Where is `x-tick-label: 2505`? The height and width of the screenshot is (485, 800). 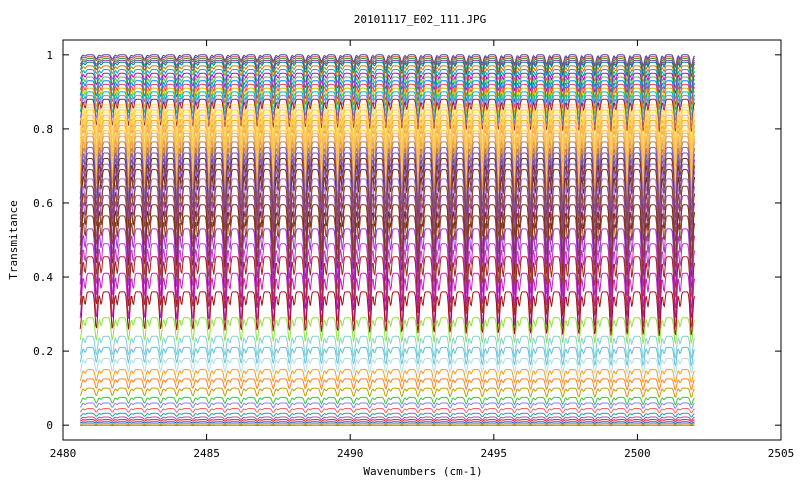
x-tick-label: 2505 is located at coordinates (781, 453).